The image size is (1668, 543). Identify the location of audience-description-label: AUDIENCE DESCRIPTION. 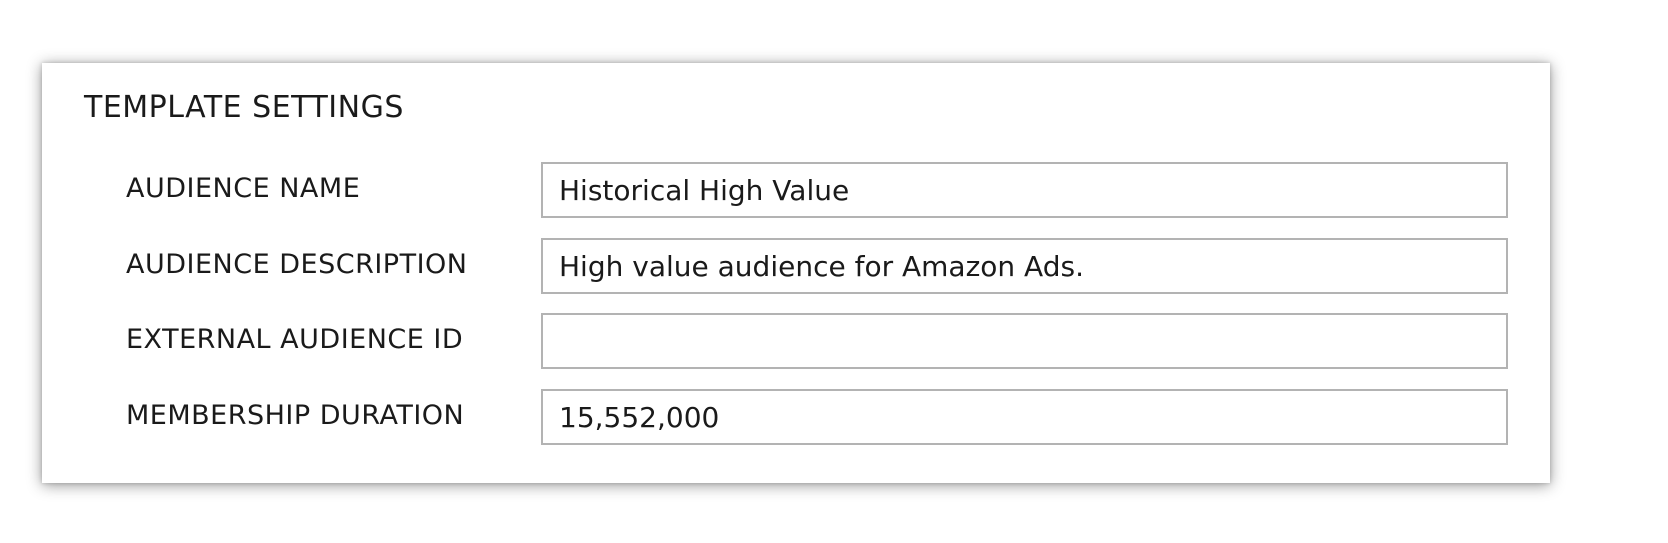
(297, 264).